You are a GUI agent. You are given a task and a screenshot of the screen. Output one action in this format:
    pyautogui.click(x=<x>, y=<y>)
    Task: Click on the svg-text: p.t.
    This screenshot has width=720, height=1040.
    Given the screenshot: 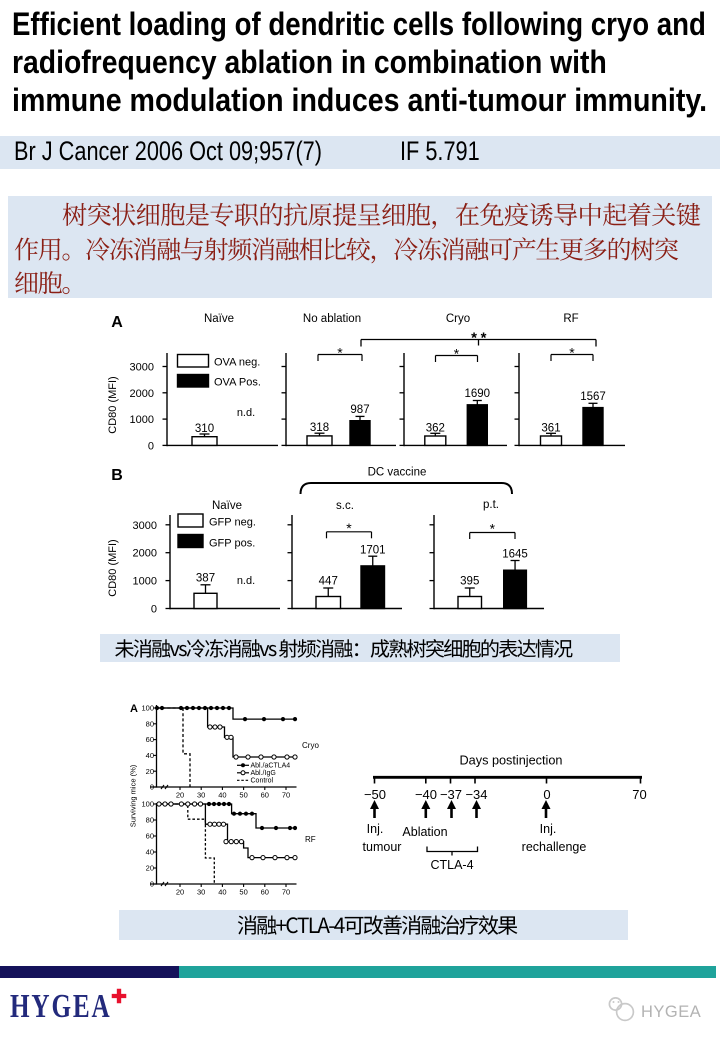 What is the action you would take?
    pyautogui.click(x=491, y=505)
    